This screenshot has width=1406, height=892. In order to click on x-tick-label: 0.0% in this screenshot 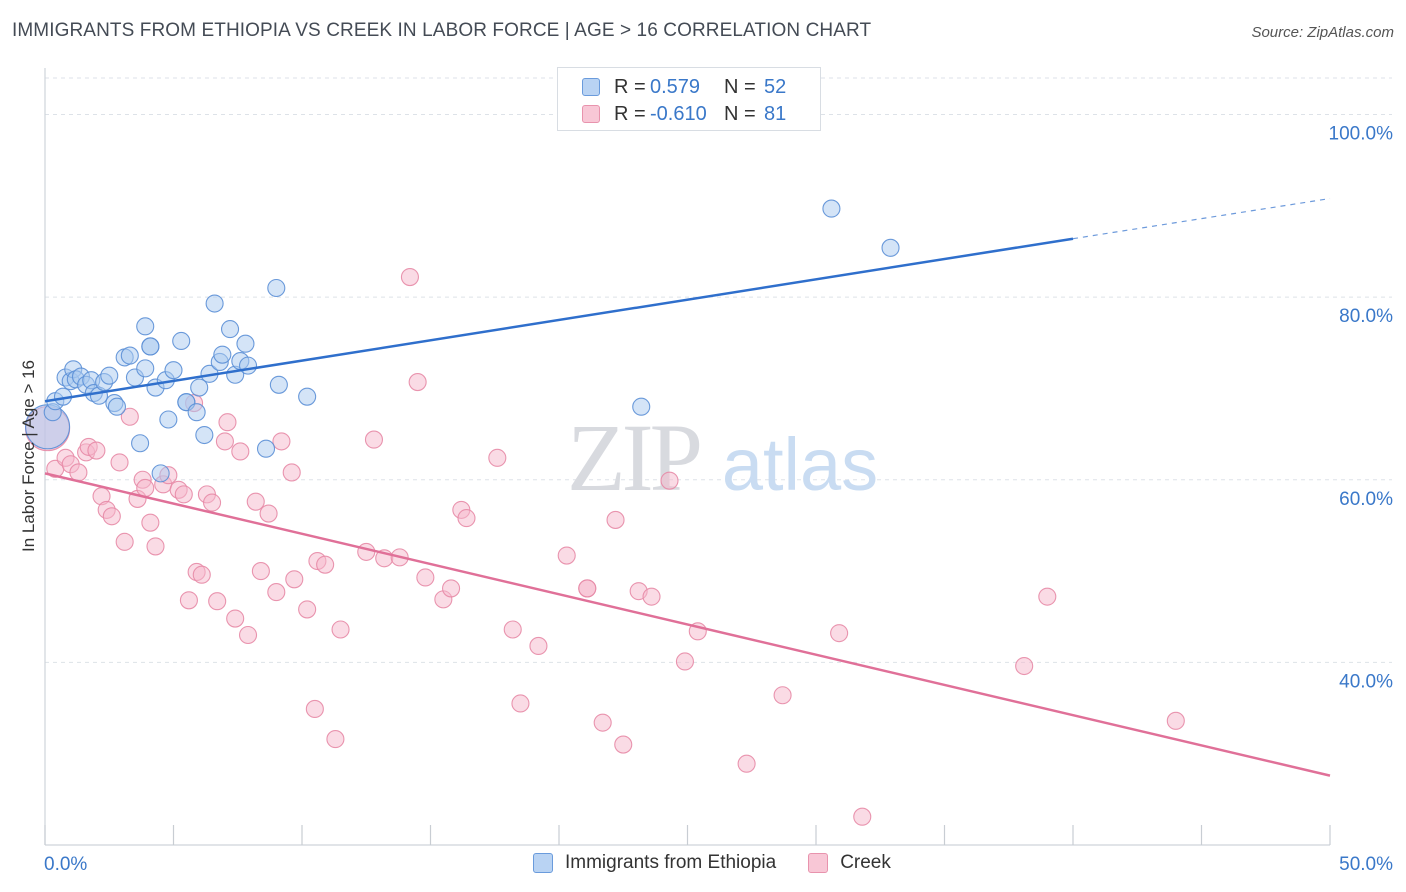, I will do `click(65, 864)`.